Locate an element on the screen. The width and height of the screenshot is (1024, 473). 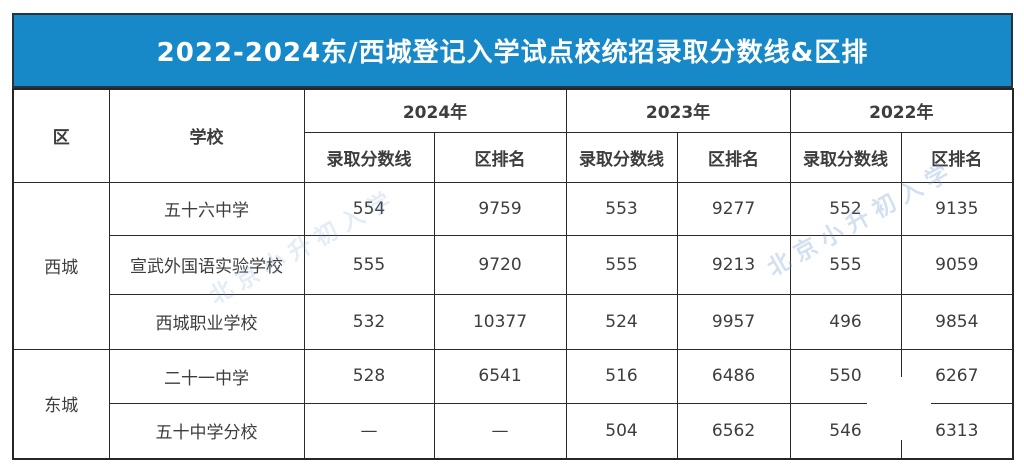
rank-cell: 6267 is located at coordinates (957, 376).